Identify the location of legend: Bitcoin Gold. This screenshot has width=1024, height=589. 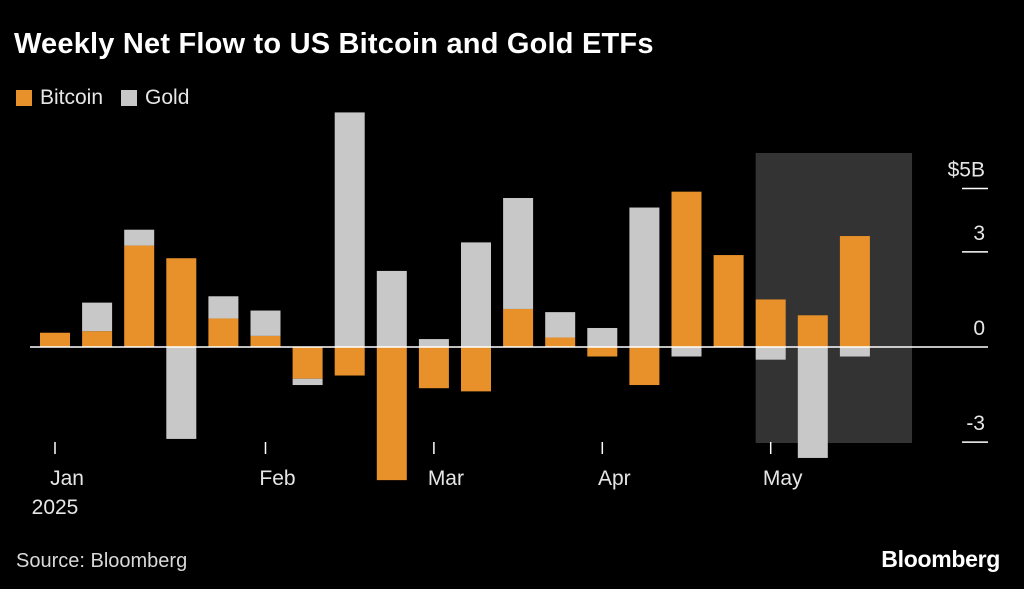
(111, 98).